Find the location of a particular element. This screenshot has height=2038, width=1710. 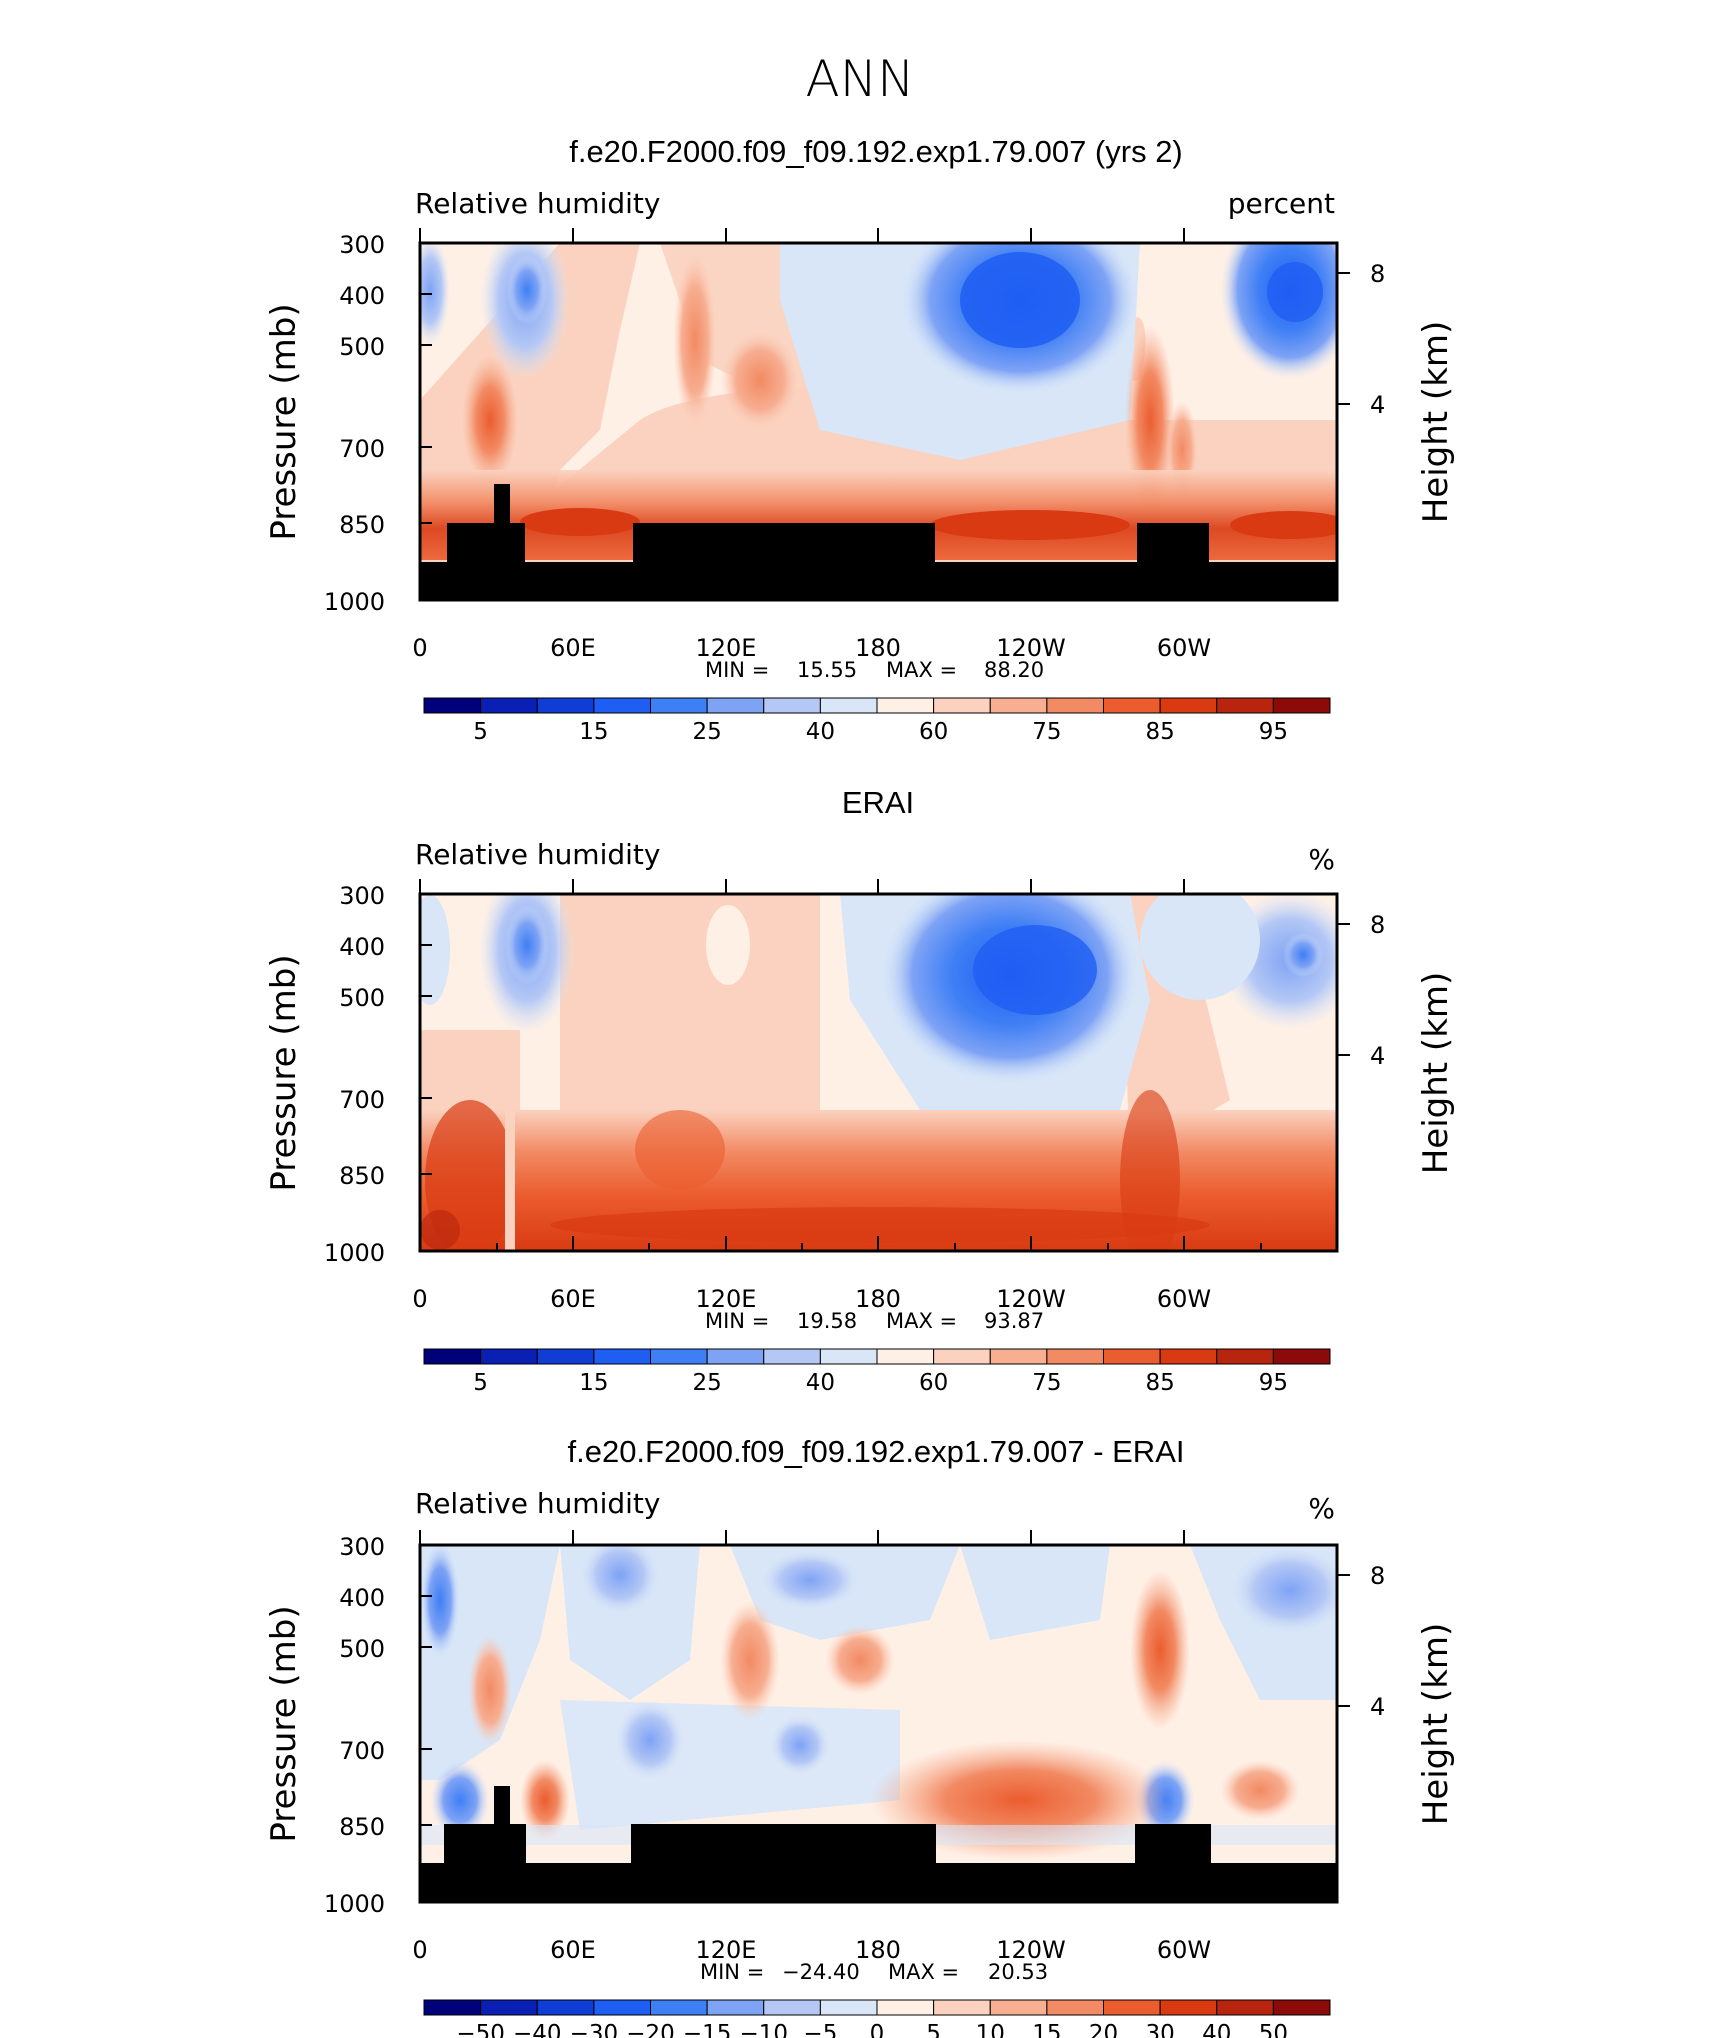

panel-1-xticks: 0 60E 120E 180 120W 60W is located at coordinates (837, 445).